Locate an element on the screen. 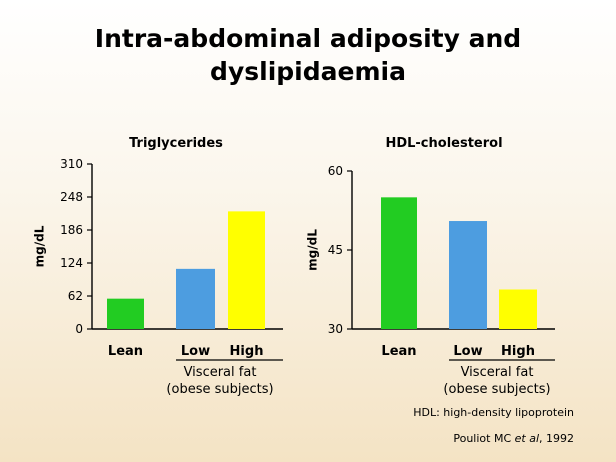 The height and width of the screenshot is (462, 616). tg-category-label-high: High is located at coordinates (247, 351).